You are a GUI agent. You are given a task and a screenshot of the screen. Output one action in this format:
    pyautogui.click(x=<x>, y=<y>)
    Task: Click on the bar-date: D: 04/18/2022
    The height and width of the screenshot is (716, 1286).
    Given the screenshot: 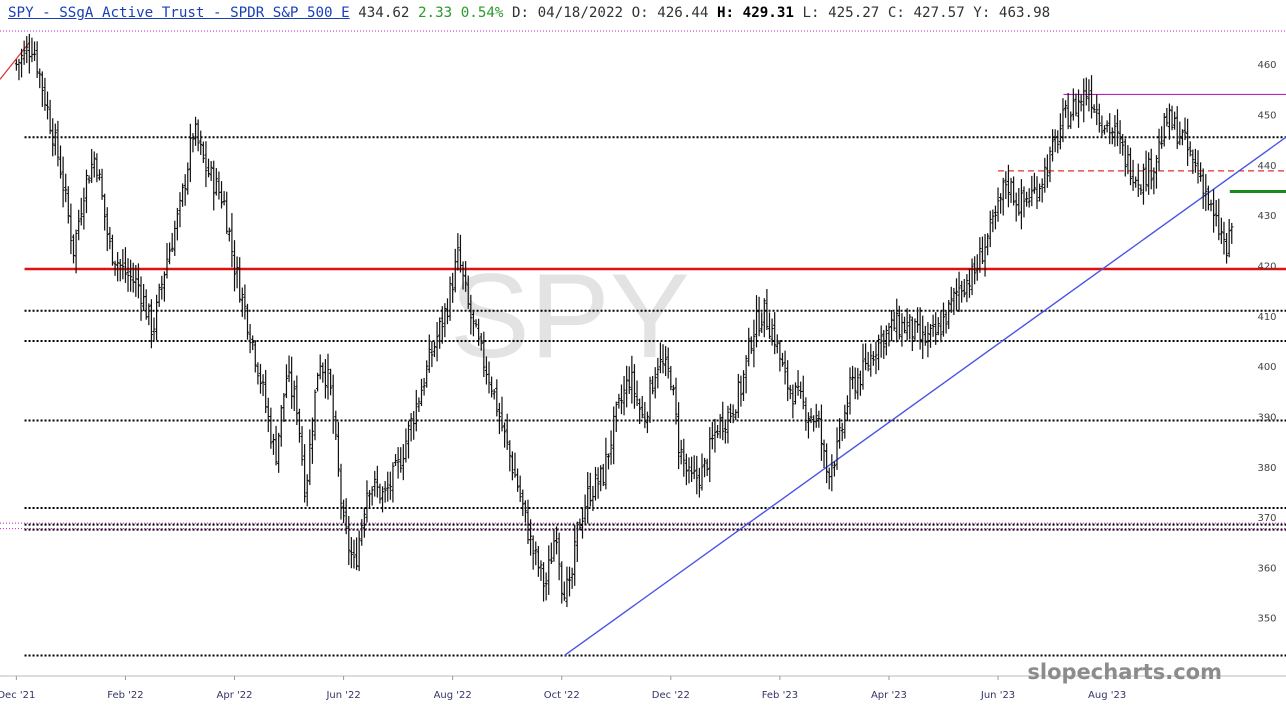 What is the action you would take?
    pyautogui.click(x=568, y=13)
    